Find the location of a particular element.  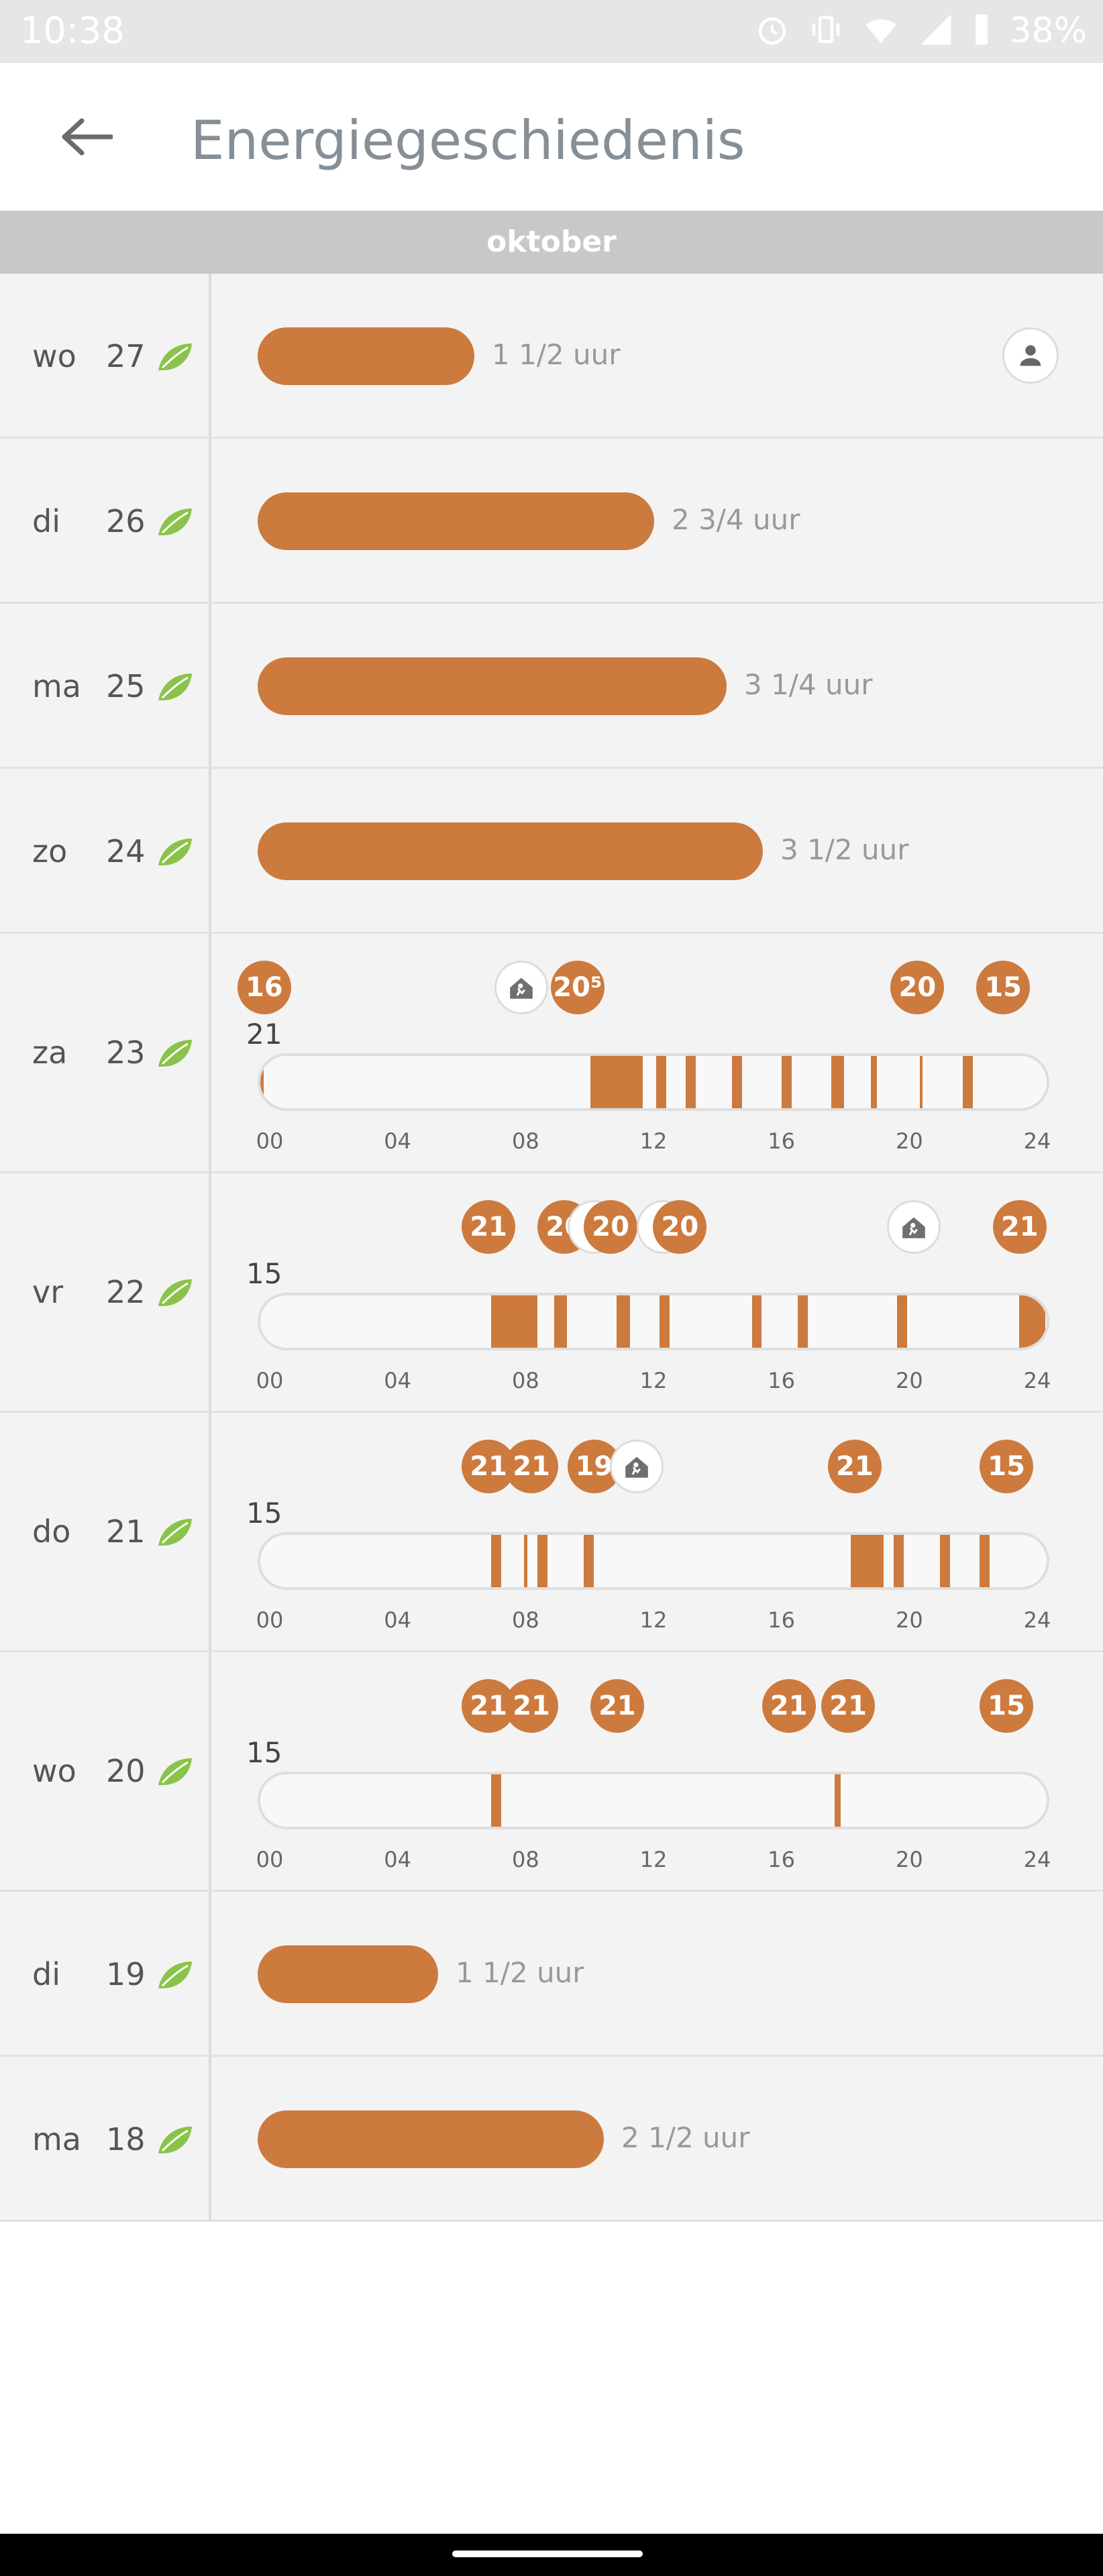

day-cell: ma 25 is located at coordinates (106, 685).